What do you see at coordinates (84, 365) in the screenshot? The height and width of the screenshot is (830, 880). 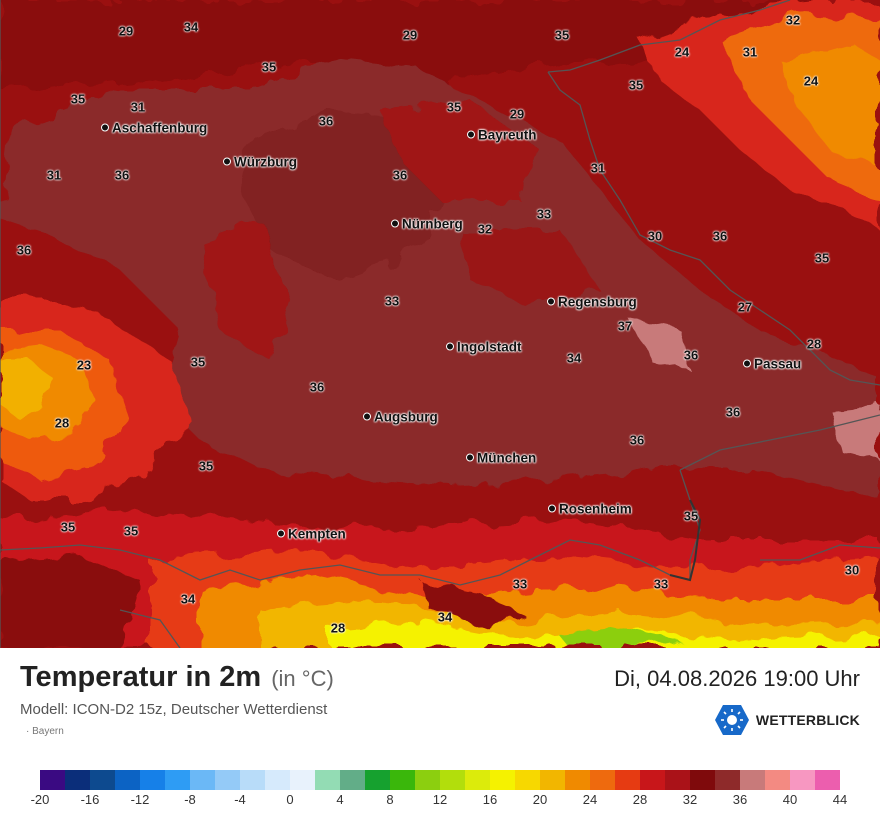 I see `temperature-value: 23` at bounding box center [84, 365].